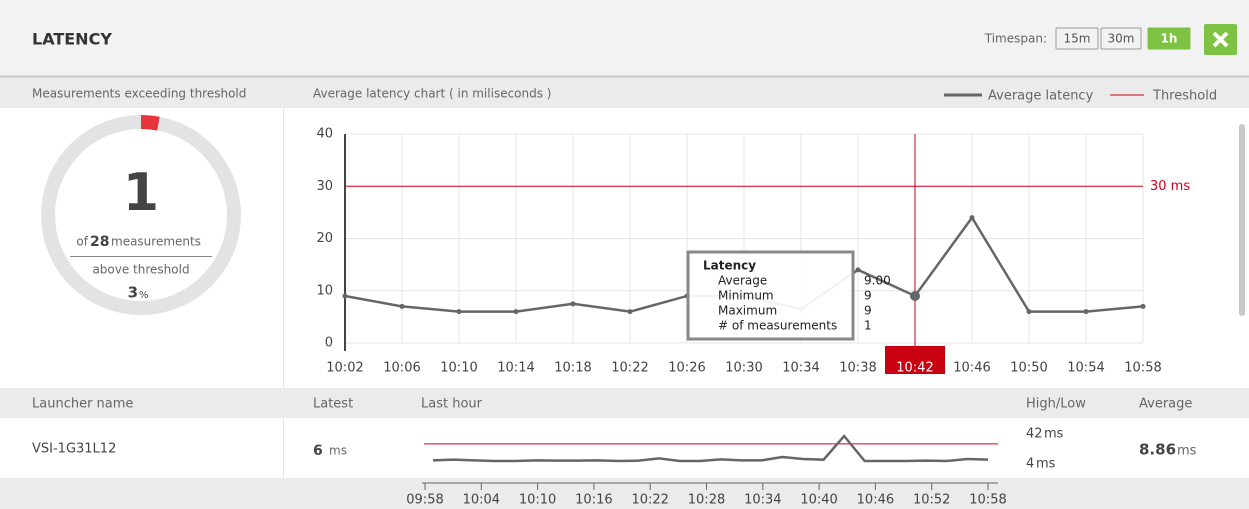 The image size is (1249, 509). I want to click on table-header: Launcher name, so click(82, 404).